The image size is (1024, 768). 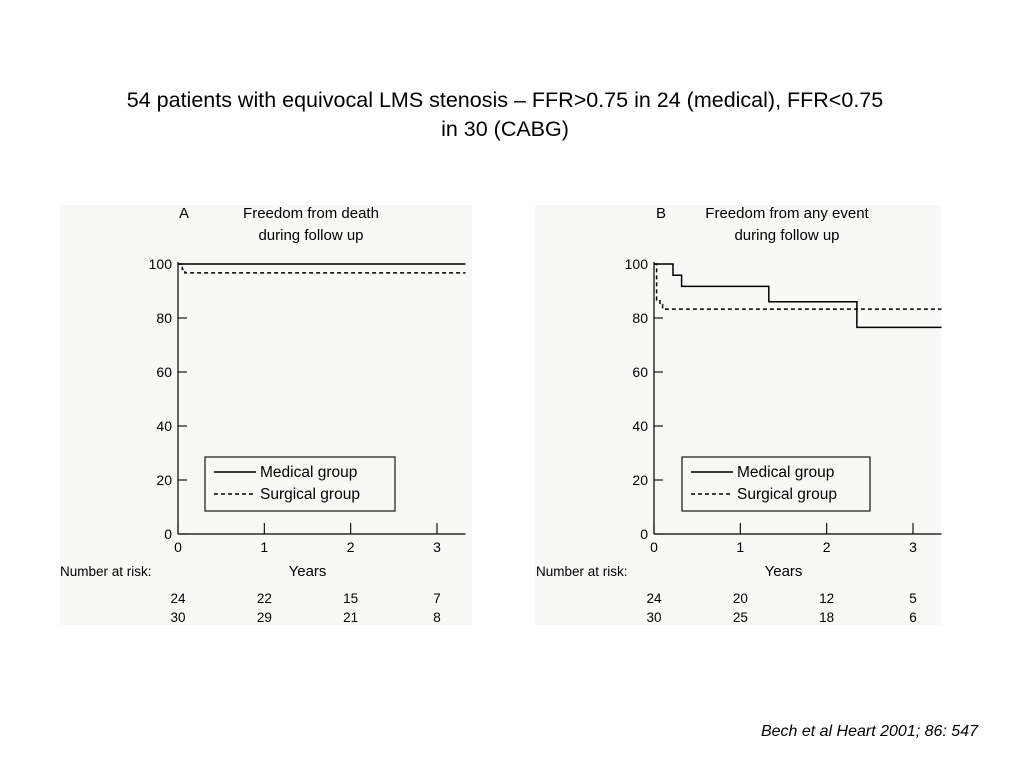 What do you see at coordinates (264, 598) in the screenshot?
I see `panel-a-risk-medical-1: 22` at bounding box center [264, 598].